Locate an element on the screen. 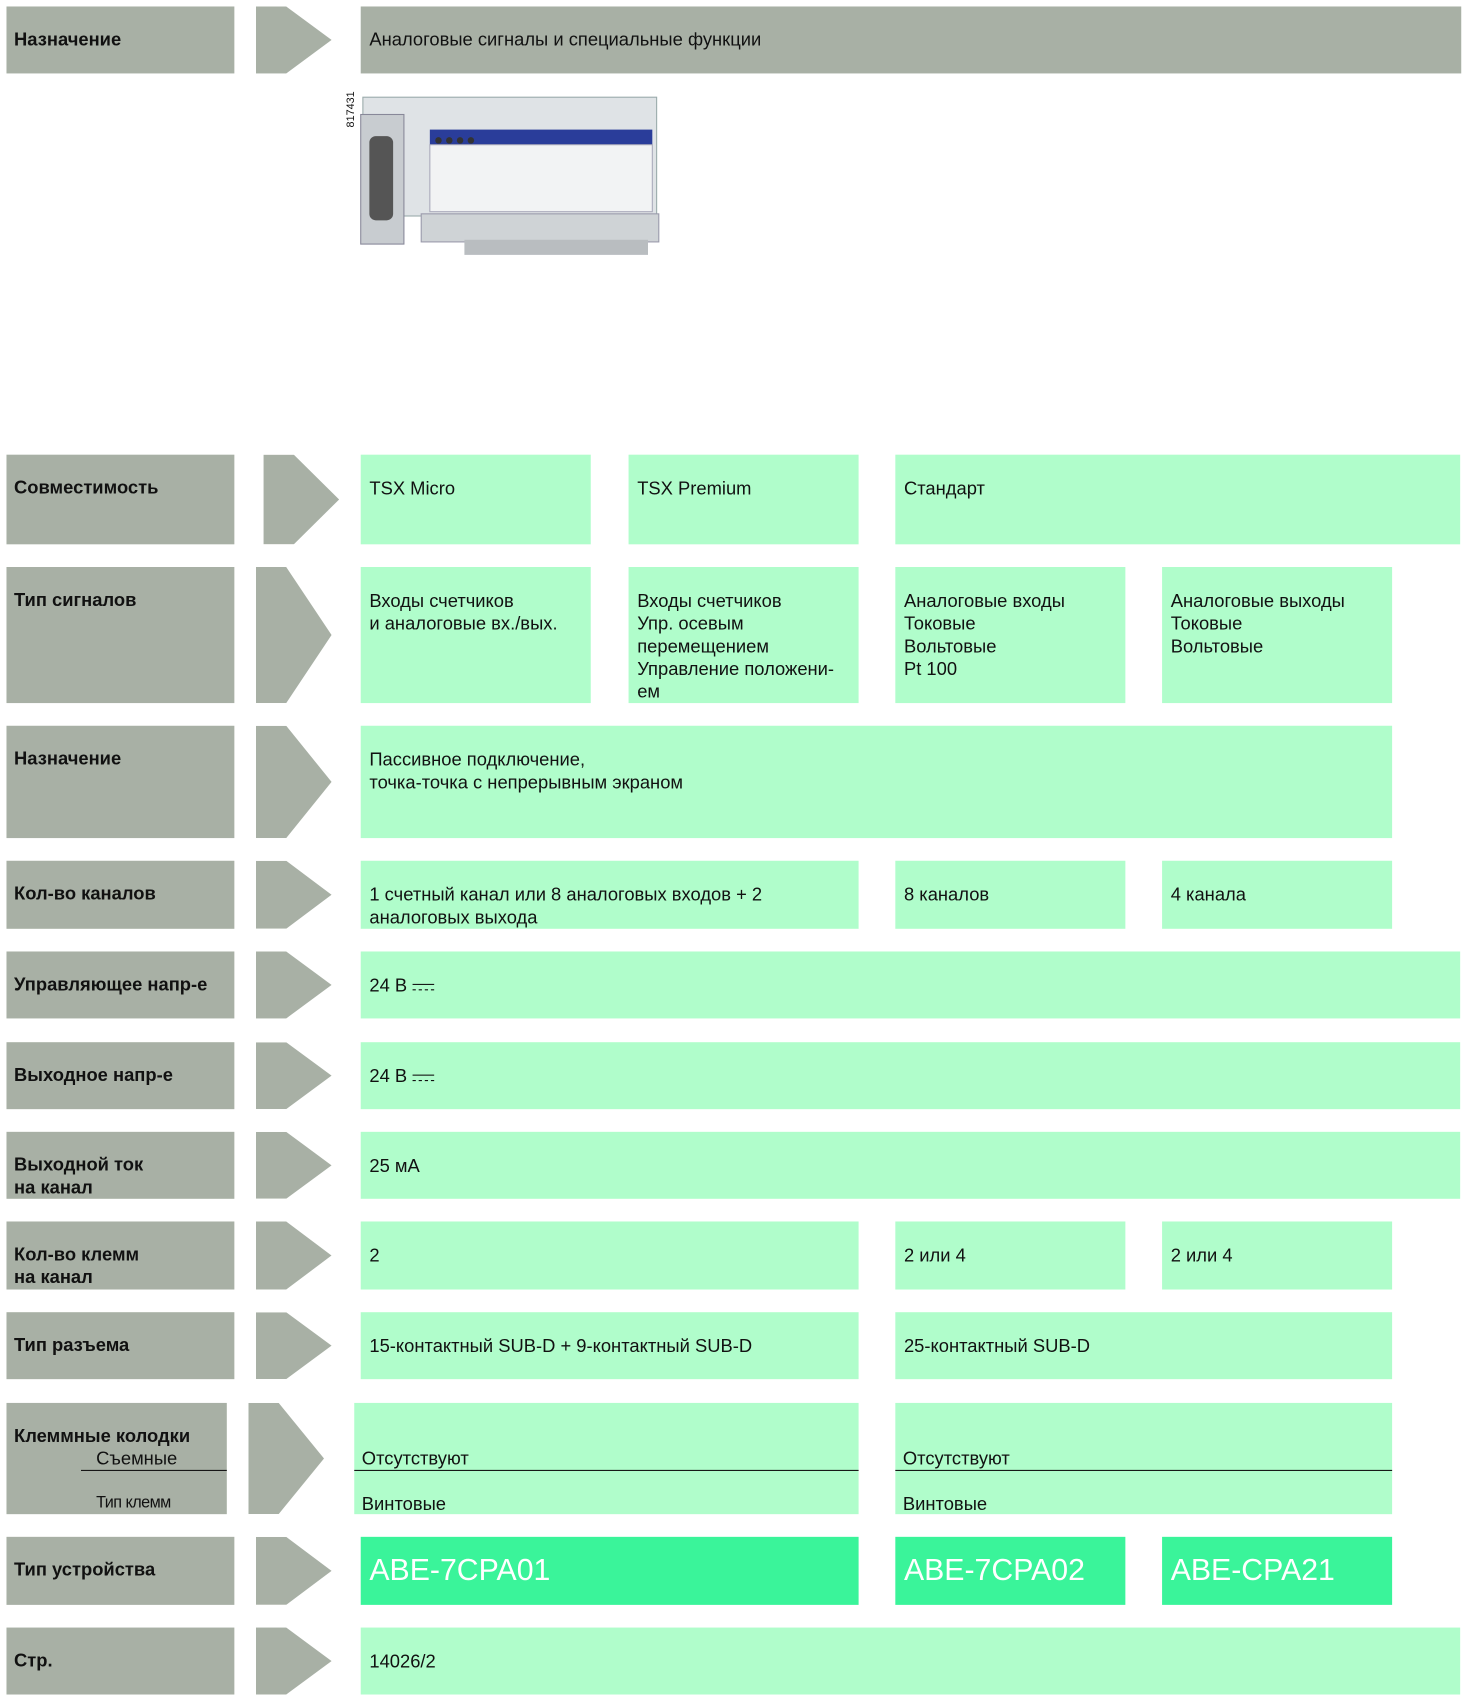 The image size is (1469, 1702). cell: Входы счетчиков и аналоговые вх./вых. is located at coordinates (475, 635).